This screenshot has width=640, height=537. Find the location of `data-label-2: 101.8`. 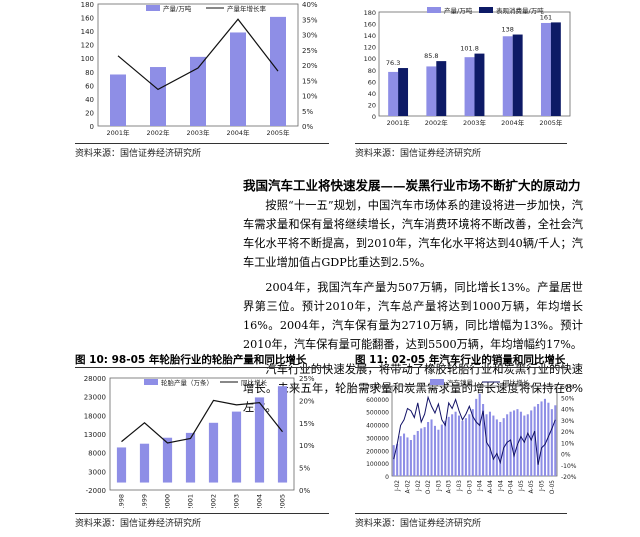

data-label-2: 101.8 is located at coordinates (469, 49).